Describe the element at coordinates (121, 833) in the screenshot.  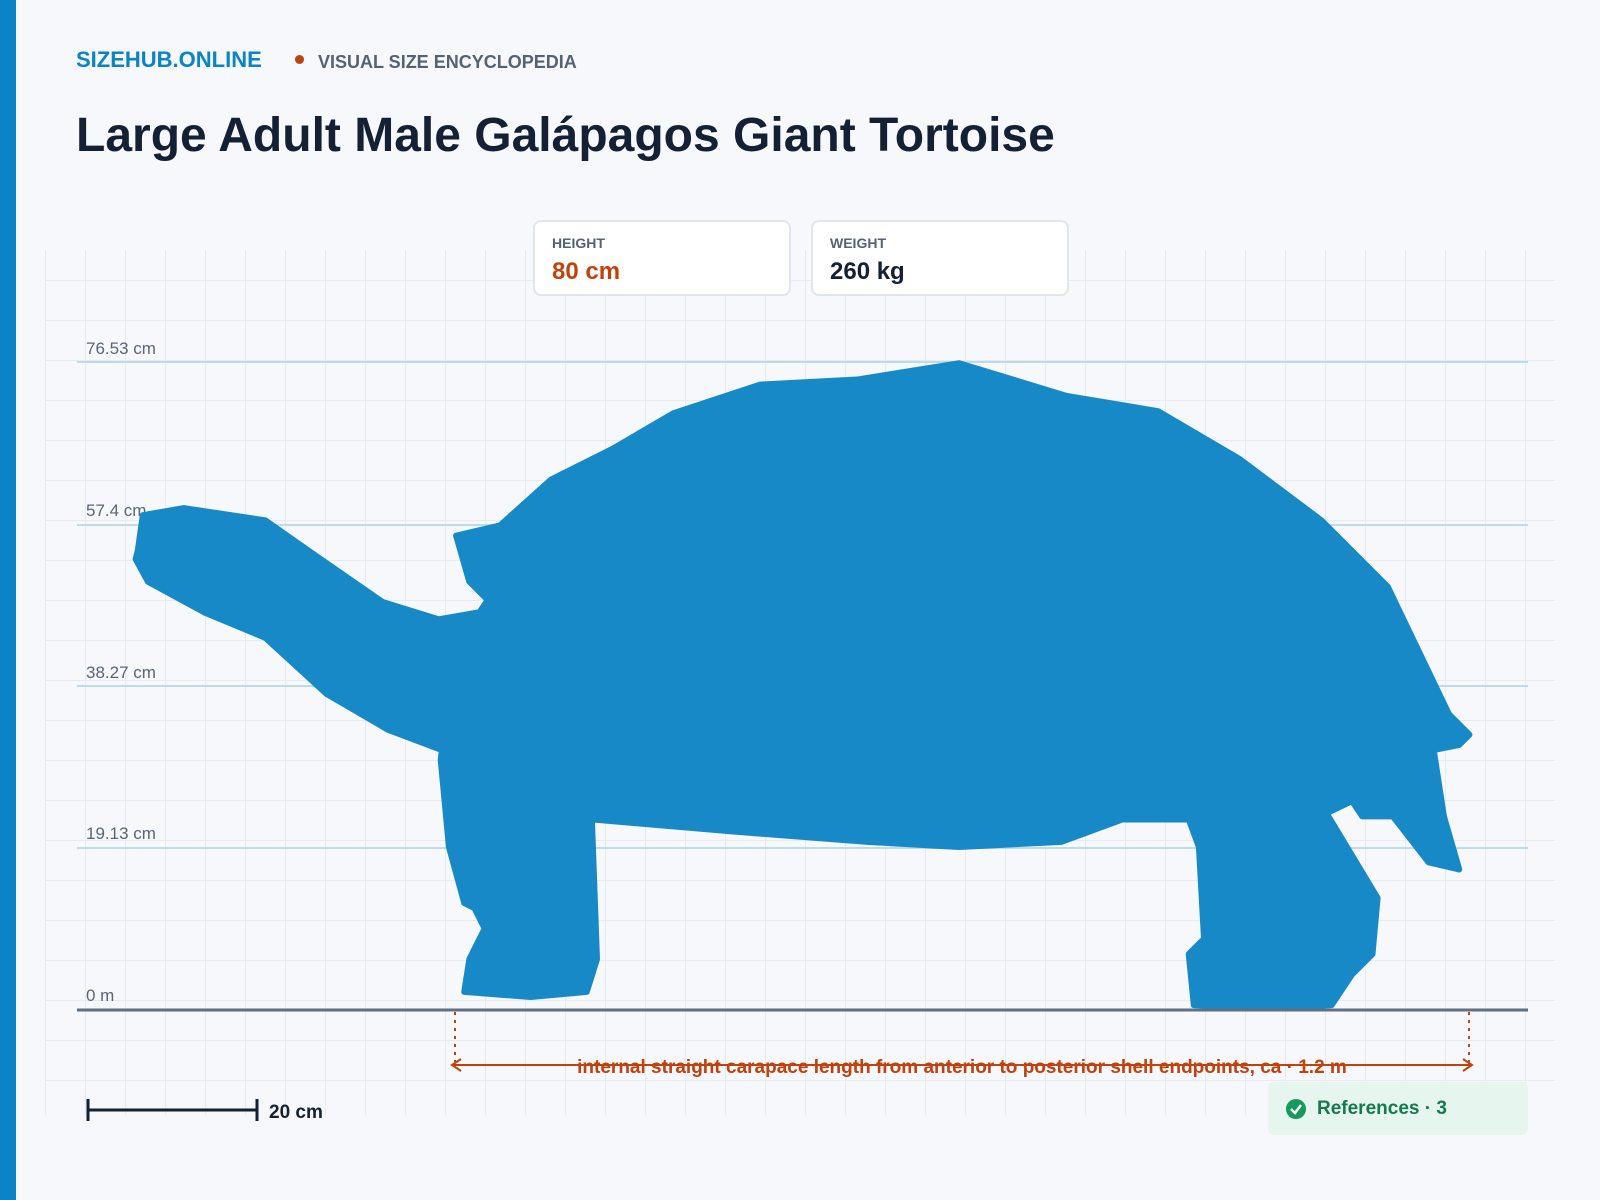
I see `reference-label: 19.13 cm` at that location.